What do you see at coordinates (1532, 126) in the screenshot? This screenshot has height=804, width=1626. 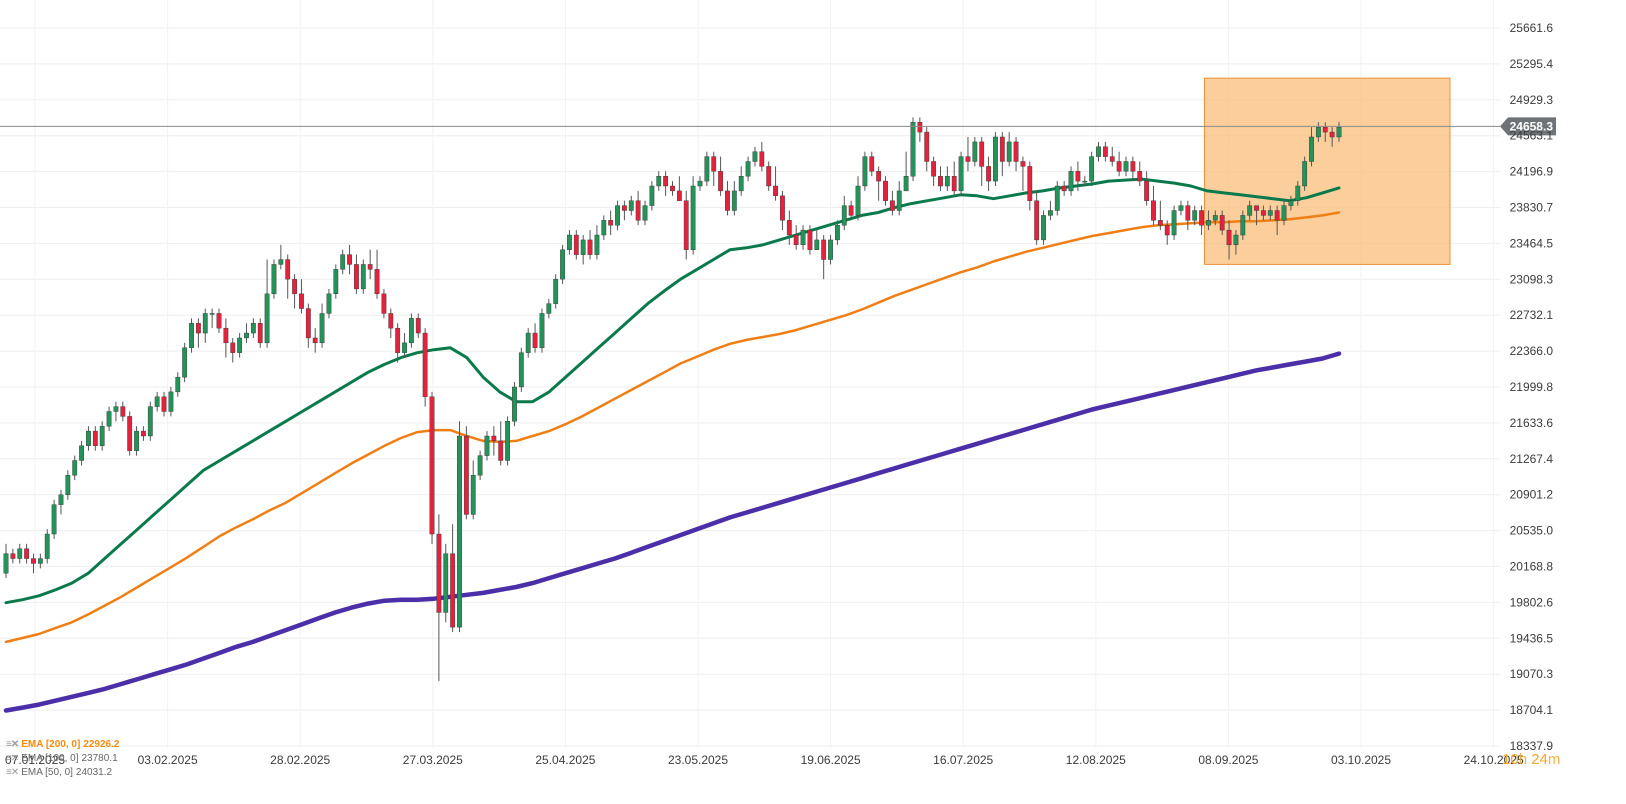 I see `last-price-label: 24658.3` at bounding box center [1532, 126].